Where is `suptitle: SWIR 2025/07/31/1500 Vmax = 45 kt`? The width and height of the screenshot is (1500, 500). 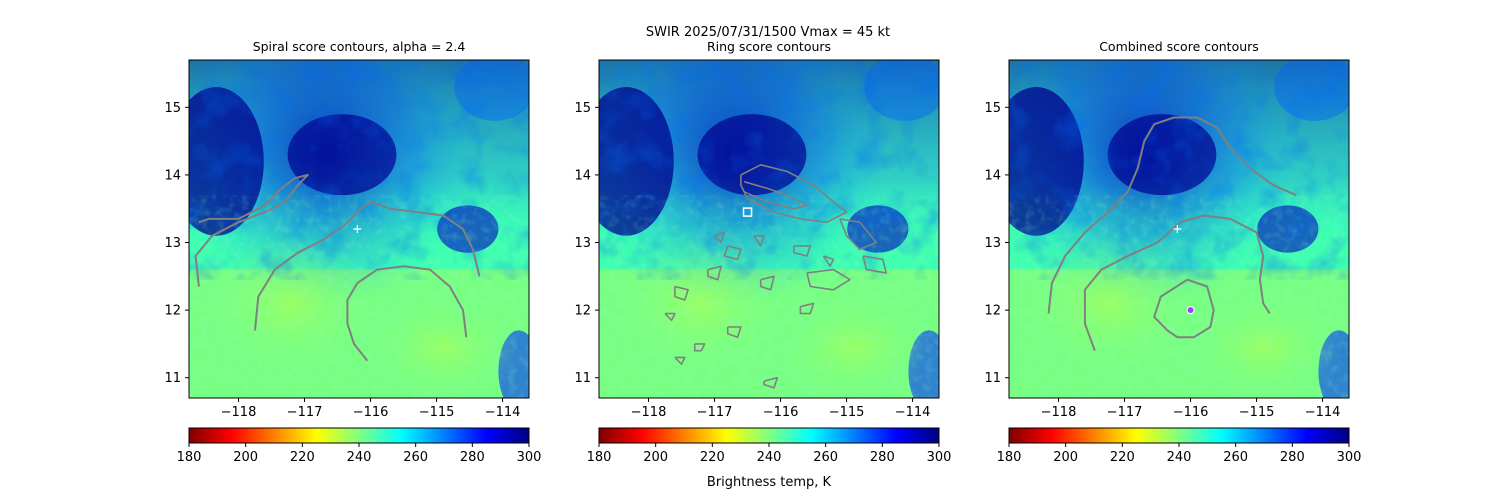
suptitle: SWIR 2025/07/31/1500 Vmax = 45 kt is located at coordinates (768, 32).